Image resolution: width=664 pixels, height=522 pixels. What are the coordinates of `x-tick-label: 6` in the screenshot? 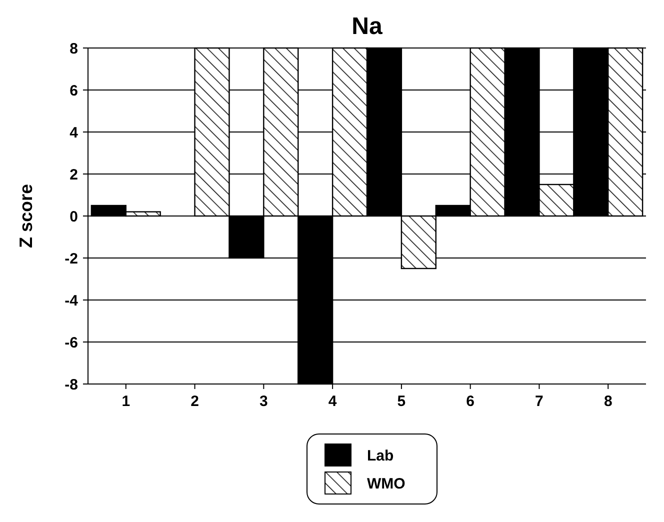 It's located at (470, 401).